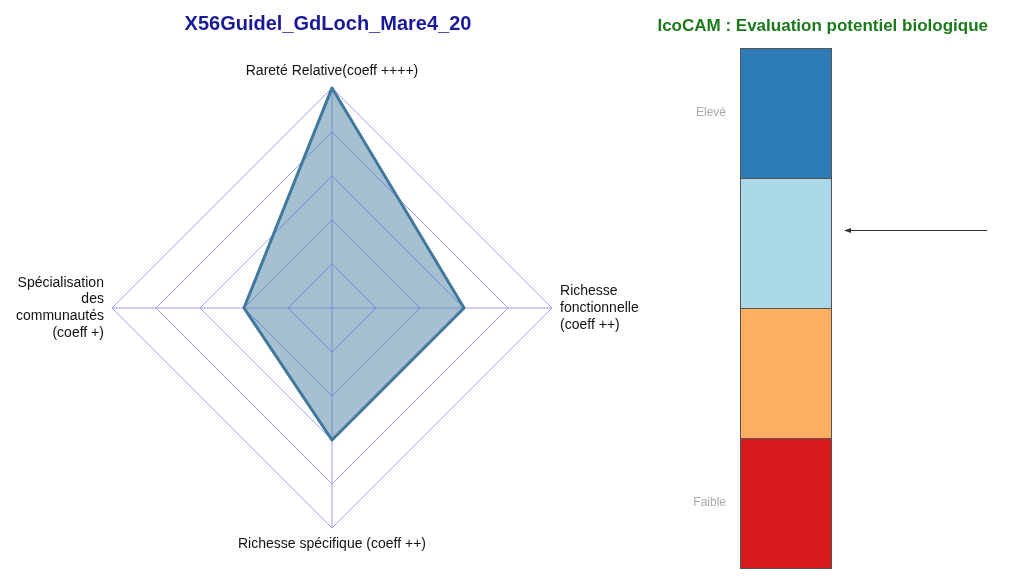 This screenshot has height=588, width=1017. I want to click on spoke-label: Spécialisation des communautés (coeff +), so click(59, 307).